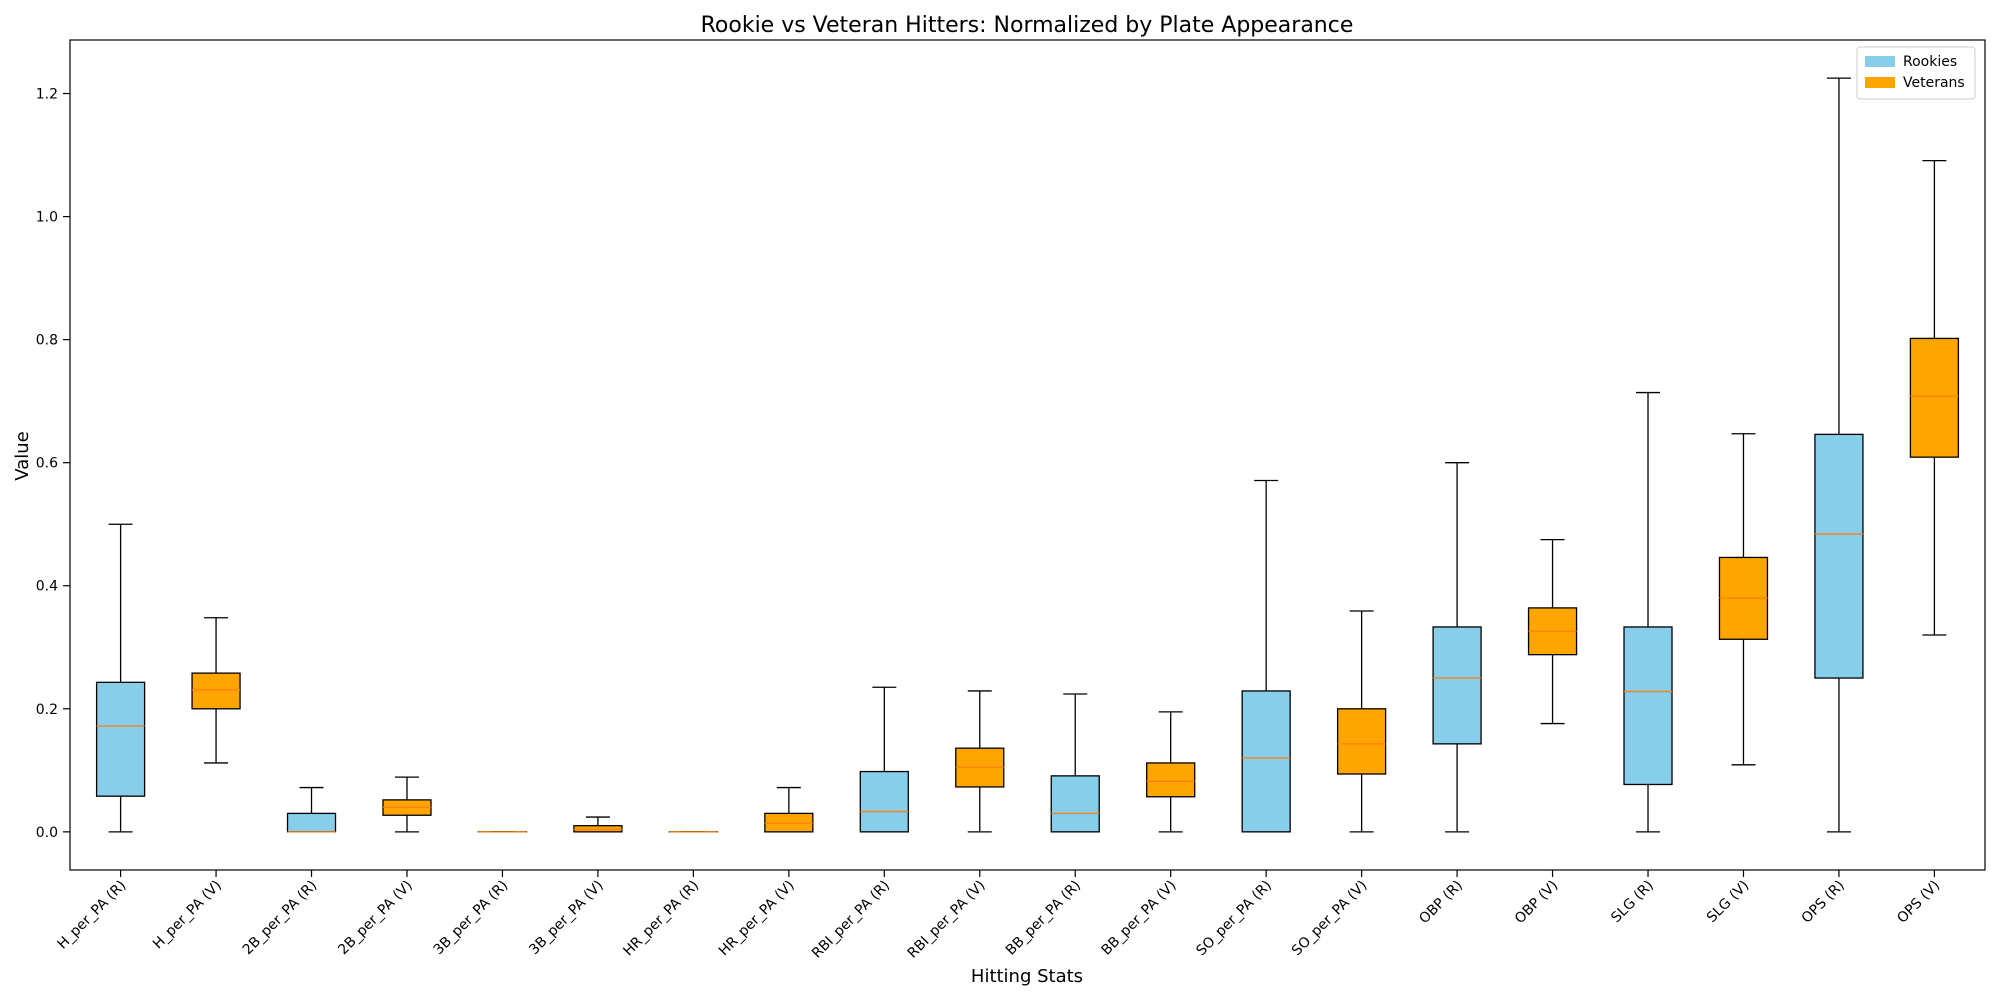  I want to click on y-tick-label: 1.0, so click(47, 218).